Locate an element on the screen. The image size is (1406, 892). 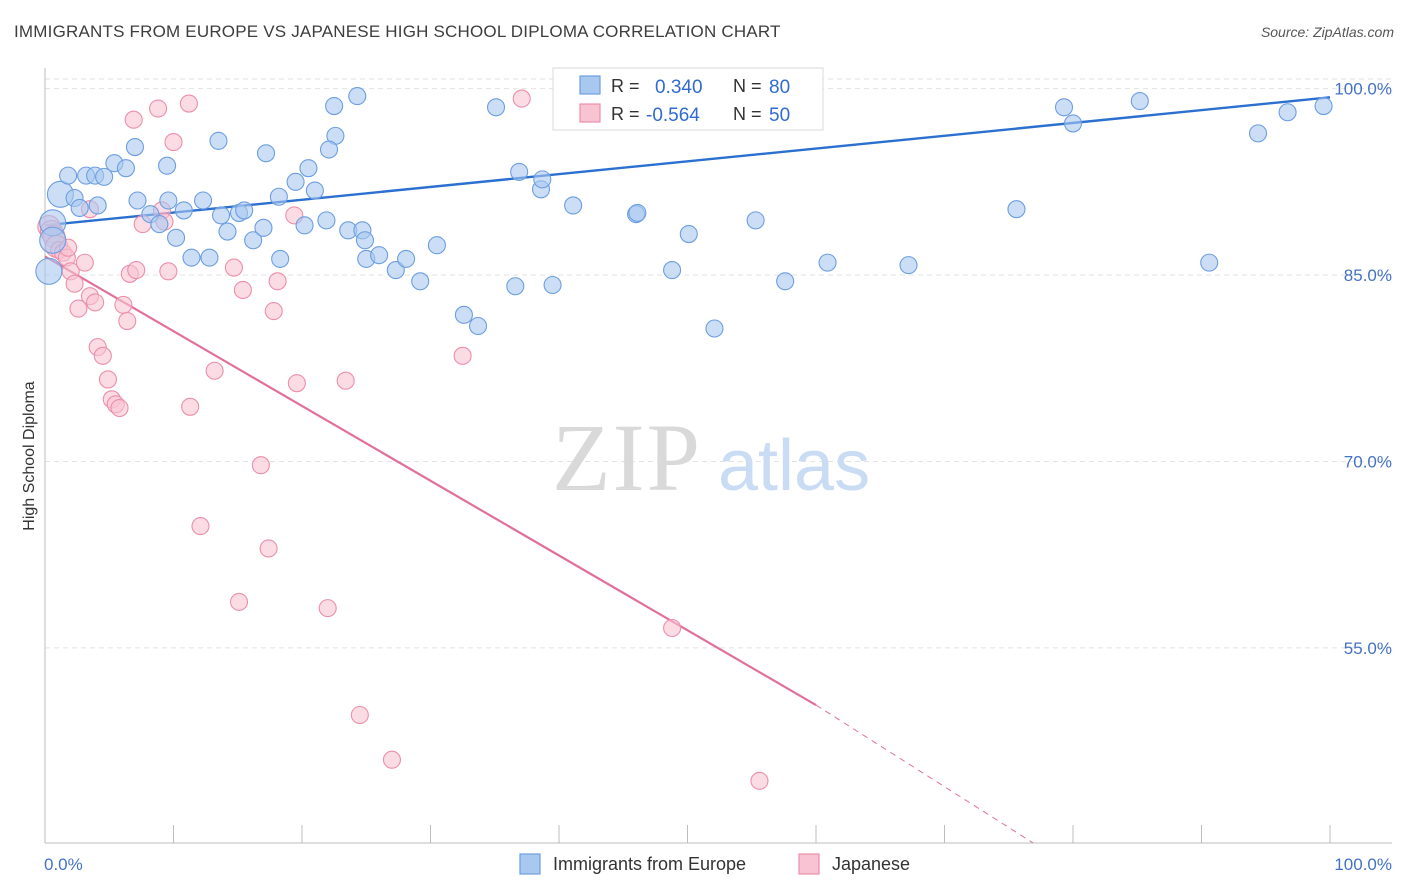
legend-r-value-2: -0.564 is located at coordinates (673, 115).